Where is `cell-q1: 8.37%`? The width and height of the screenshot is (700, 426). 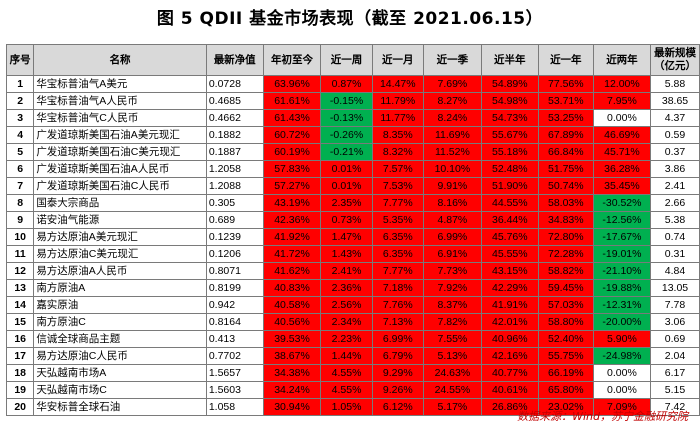 cell-q1: 8.37% is located at coordinates (452, 305).